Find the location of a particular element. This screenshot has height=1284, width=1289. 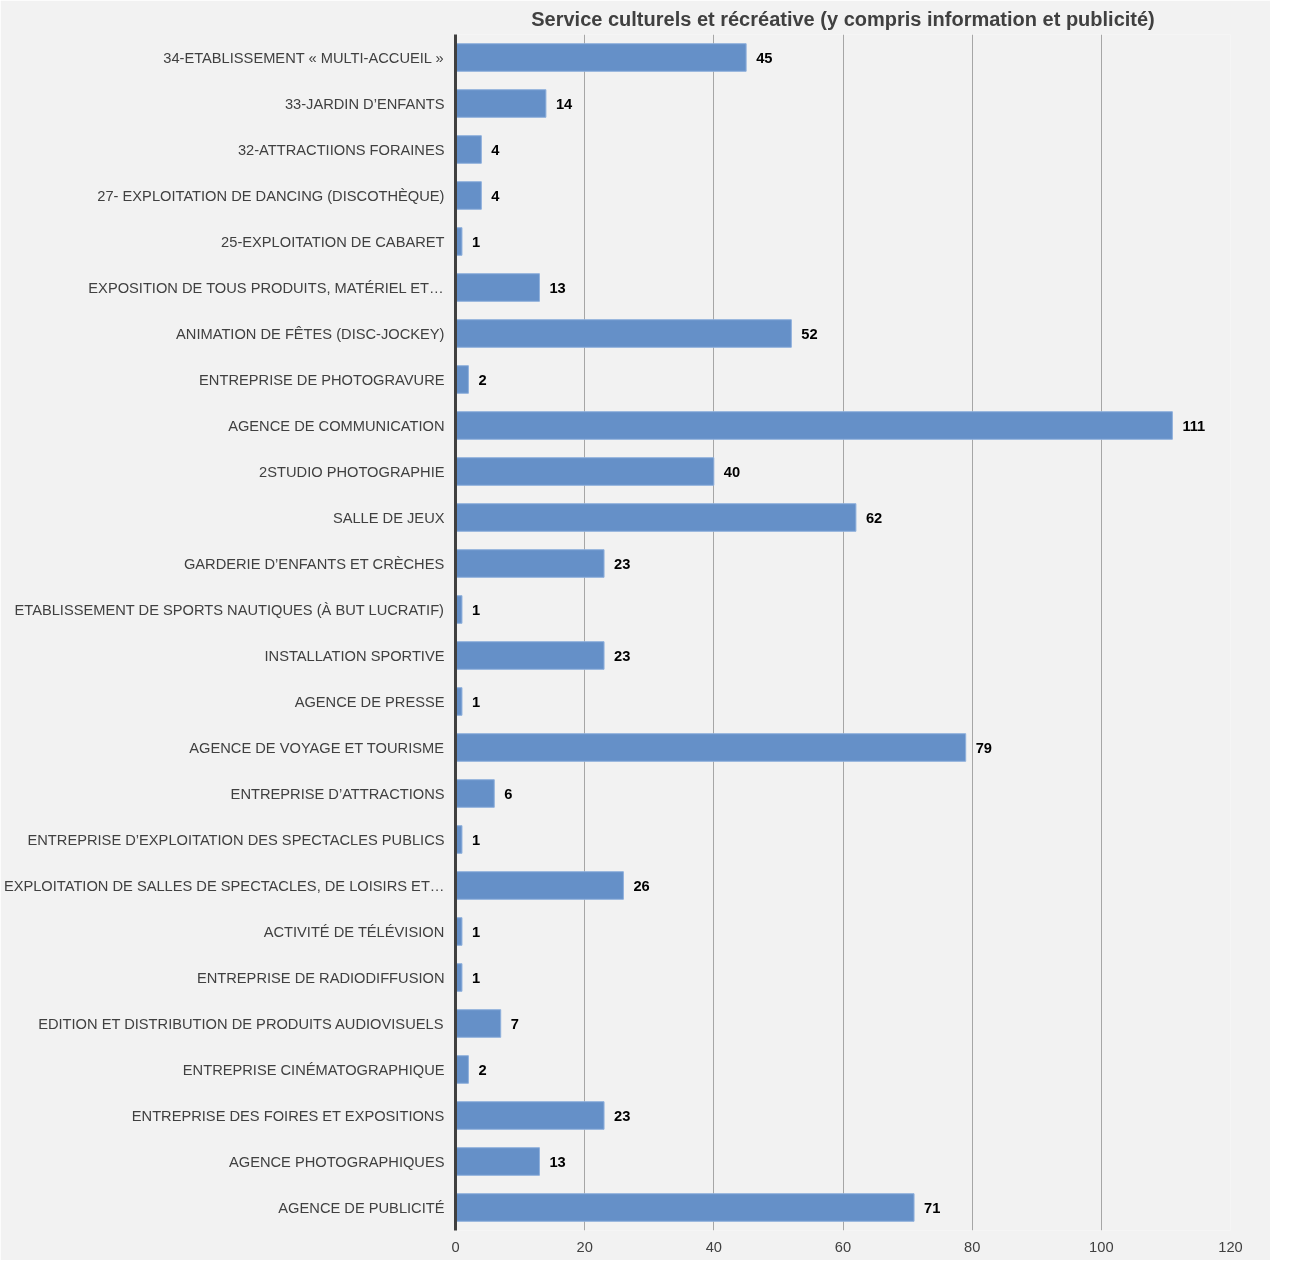

y-tick-label: 25-EXPLOITATION DE CABARET is located at coordinates (333, 241).